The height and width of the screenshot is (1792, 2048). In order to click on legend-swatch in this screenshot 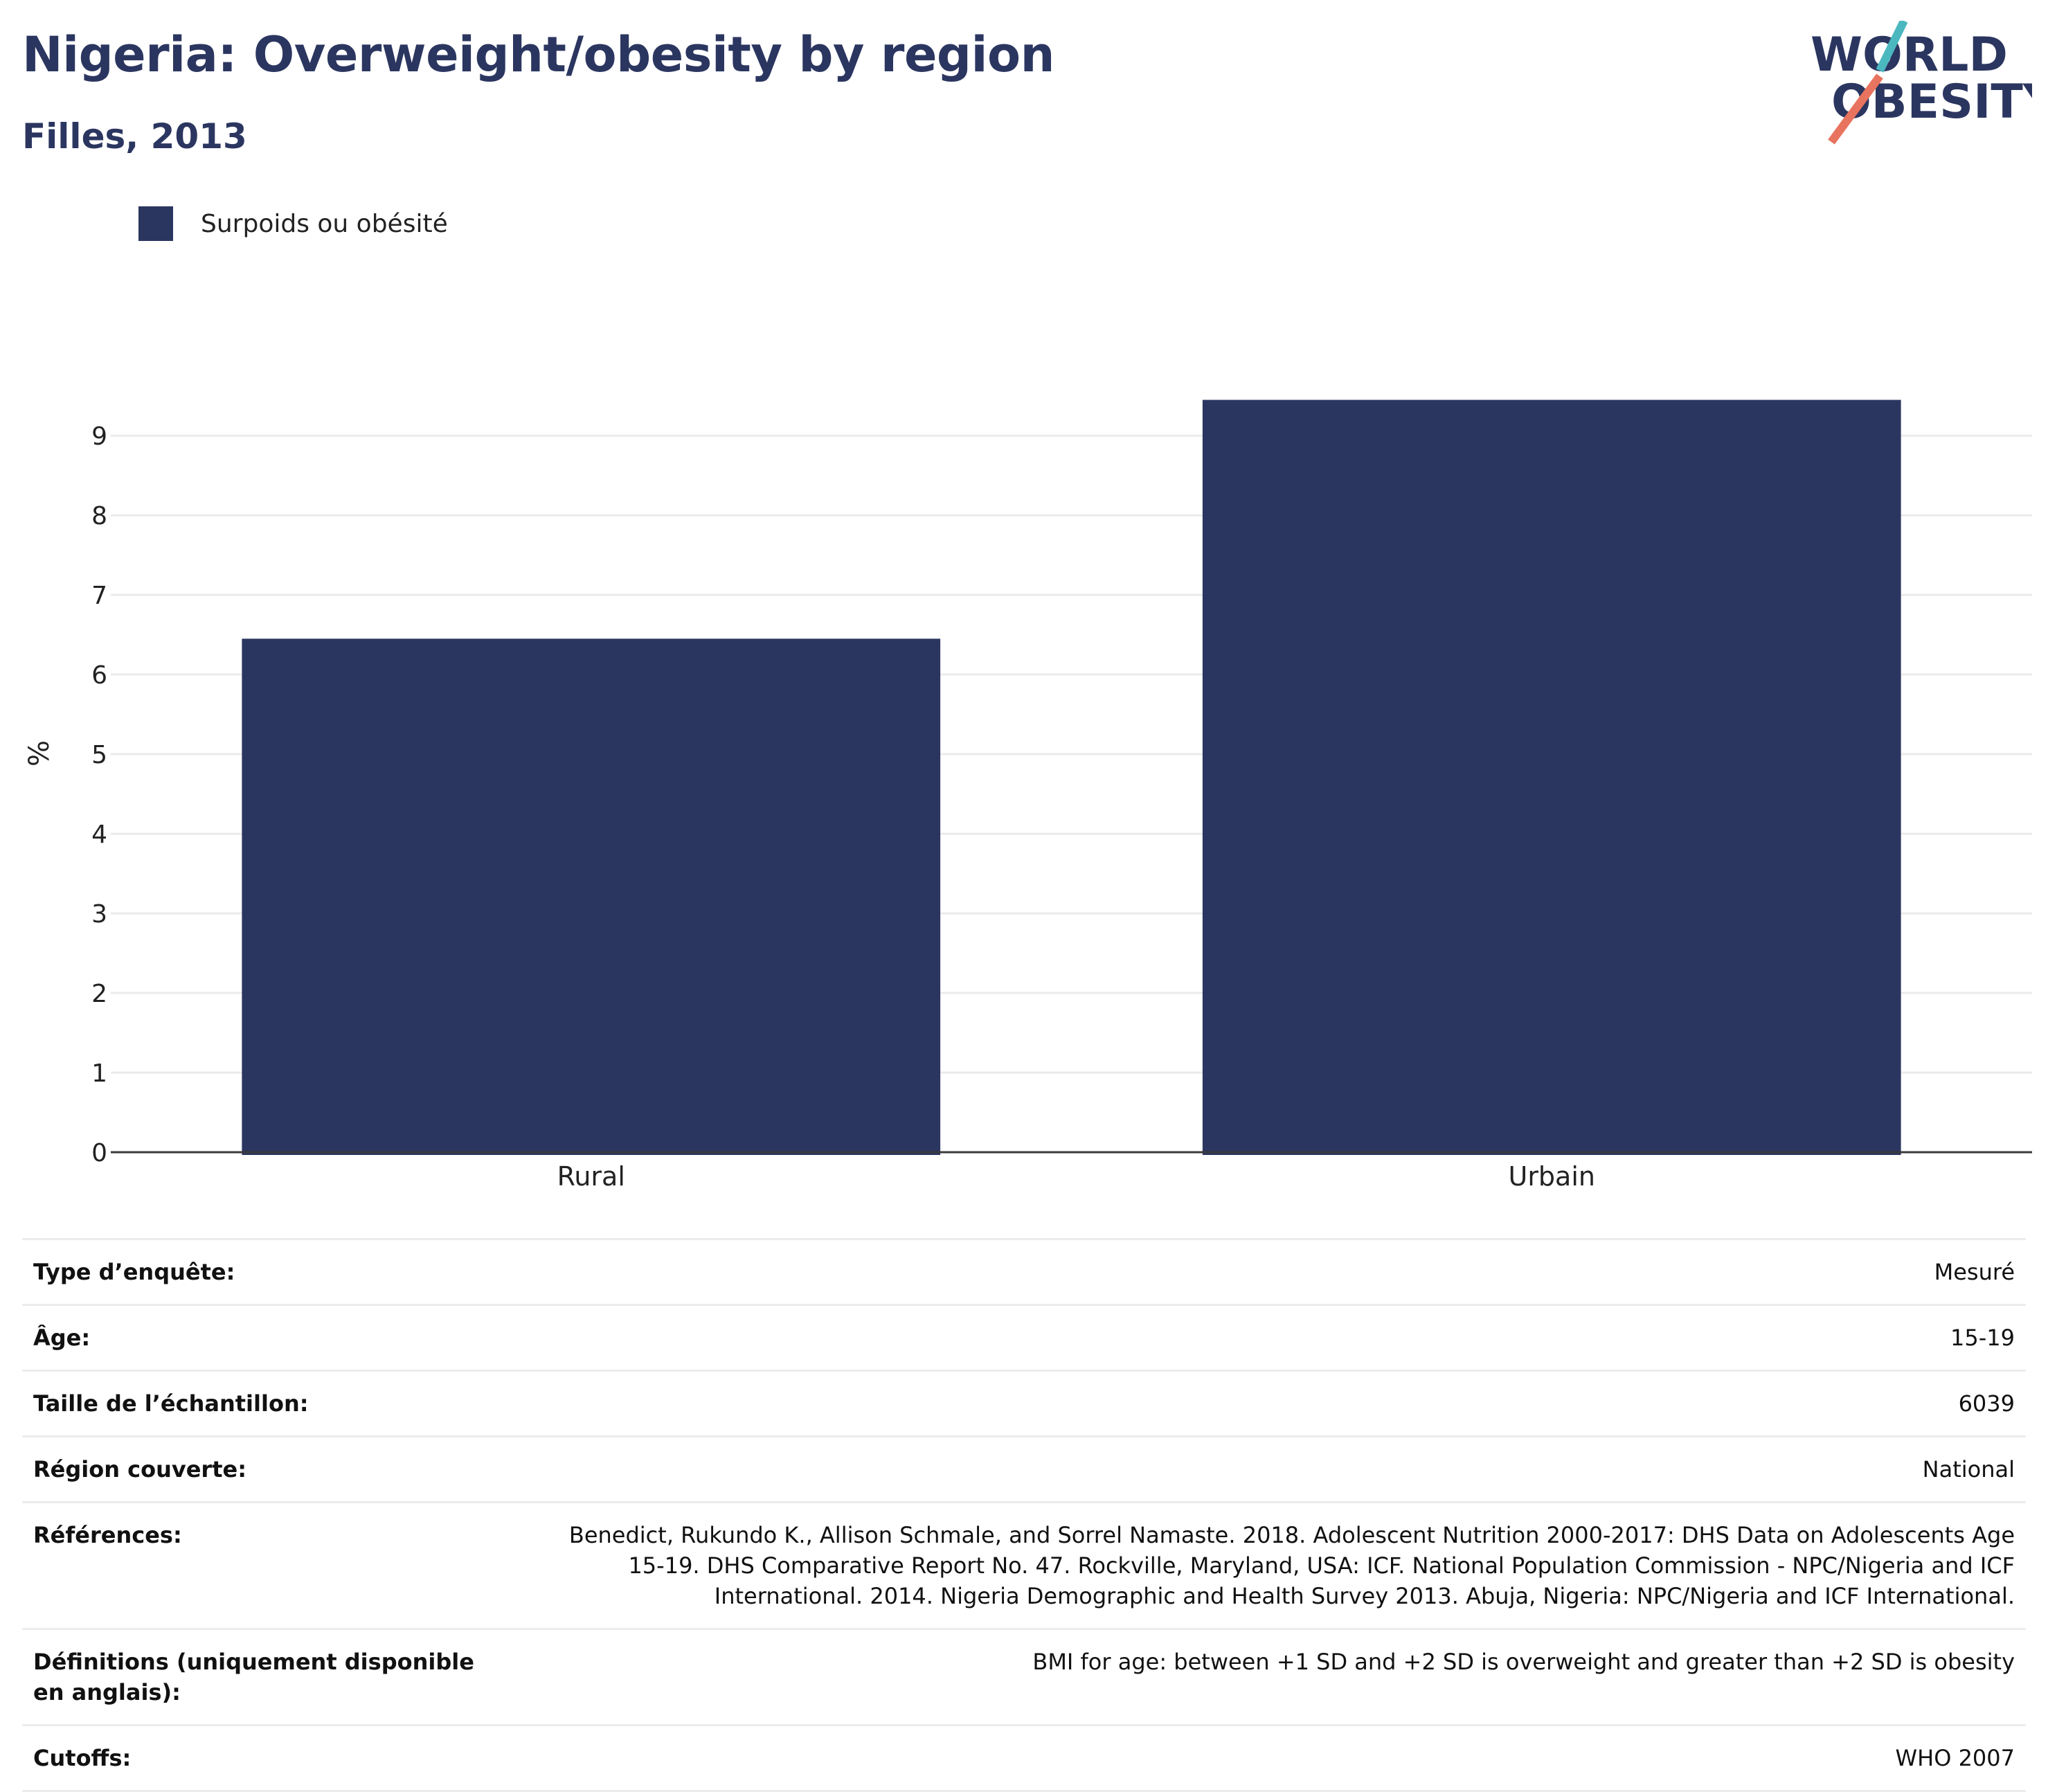, I will do `click(155, 223)`.